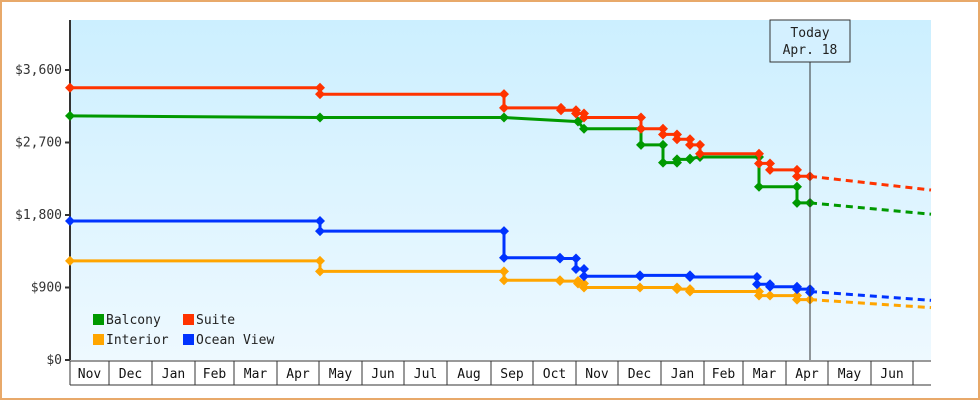  I want to click on x-month-label: Mar, so click(256, 374).